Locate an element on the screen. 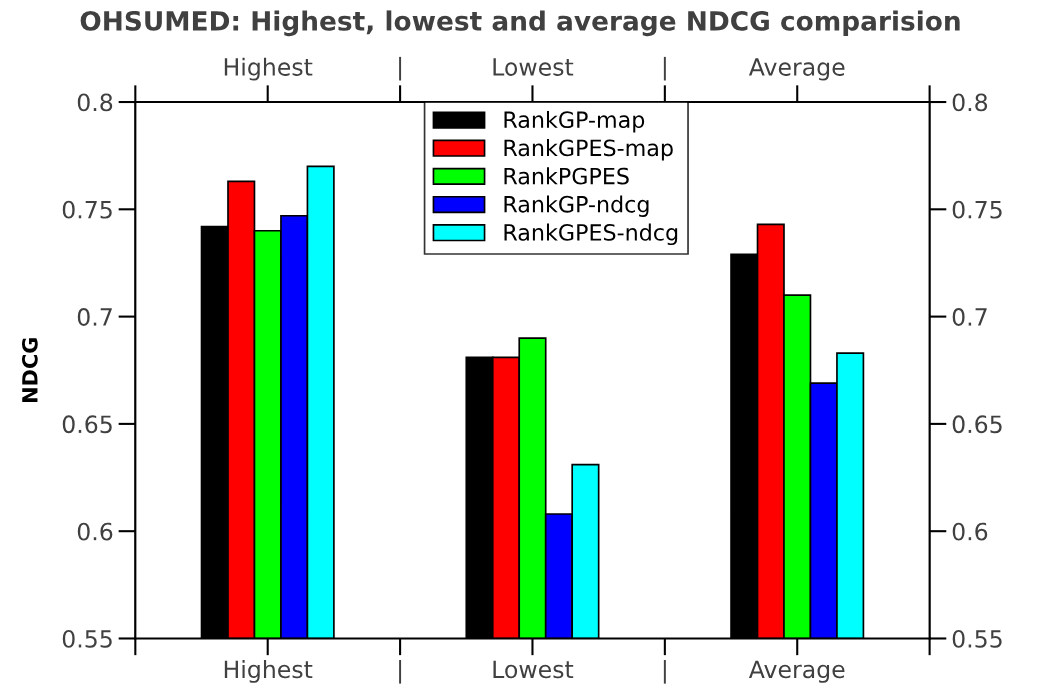  y-tick-label: 0.65 is located at coordinates (87, 424).